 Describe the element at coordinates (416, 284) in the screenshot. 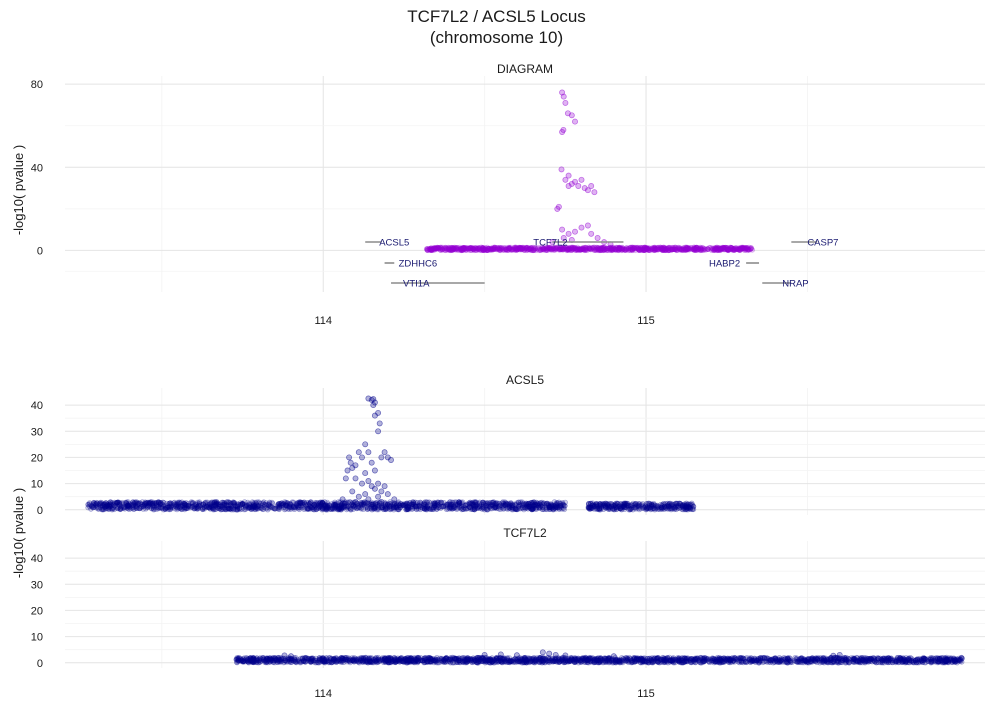

I see `gene-label-vti1a: VTI1A` at that location.